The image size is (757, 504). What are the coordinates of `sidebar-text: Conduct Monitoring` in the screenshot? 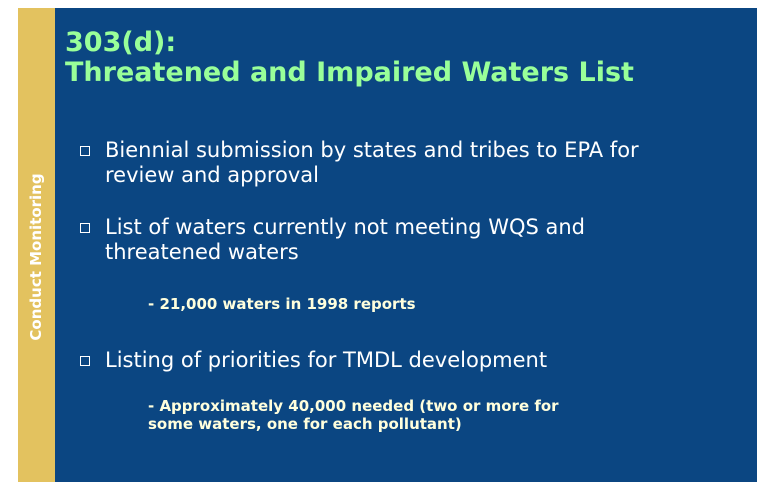 It's located at (36, 257).